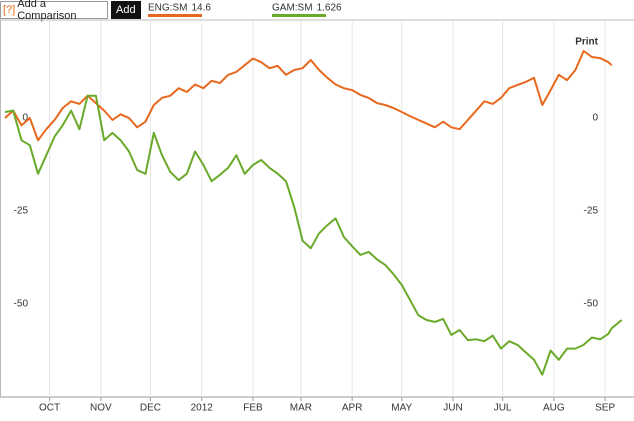  Describe the element at coordinates (401, 408) in the screenshot. I see `x-tick-label: MAY` at that location.